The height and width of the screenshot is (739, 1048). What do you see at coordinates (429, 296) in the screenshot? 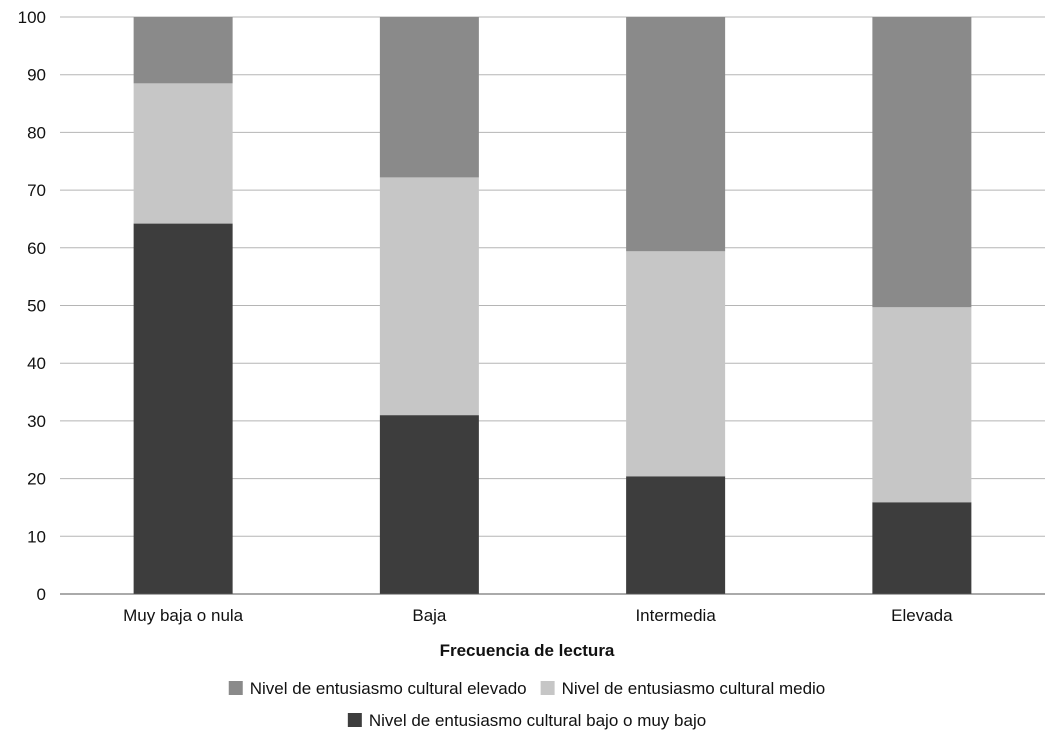
I see `bar-baja-nivel-de-entusiasmo-cultural-medio` at bounding box center [429, 296].